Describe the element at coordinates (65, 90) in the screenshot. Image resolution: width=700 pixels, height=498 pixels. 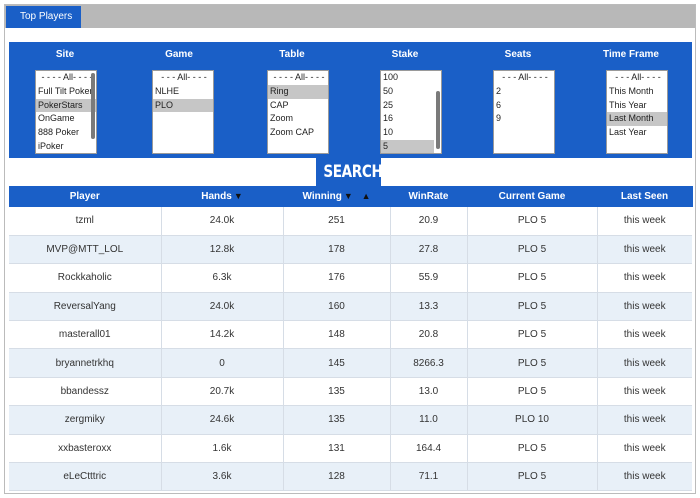
I see `select-option: Full Tilt Poker` at that location.